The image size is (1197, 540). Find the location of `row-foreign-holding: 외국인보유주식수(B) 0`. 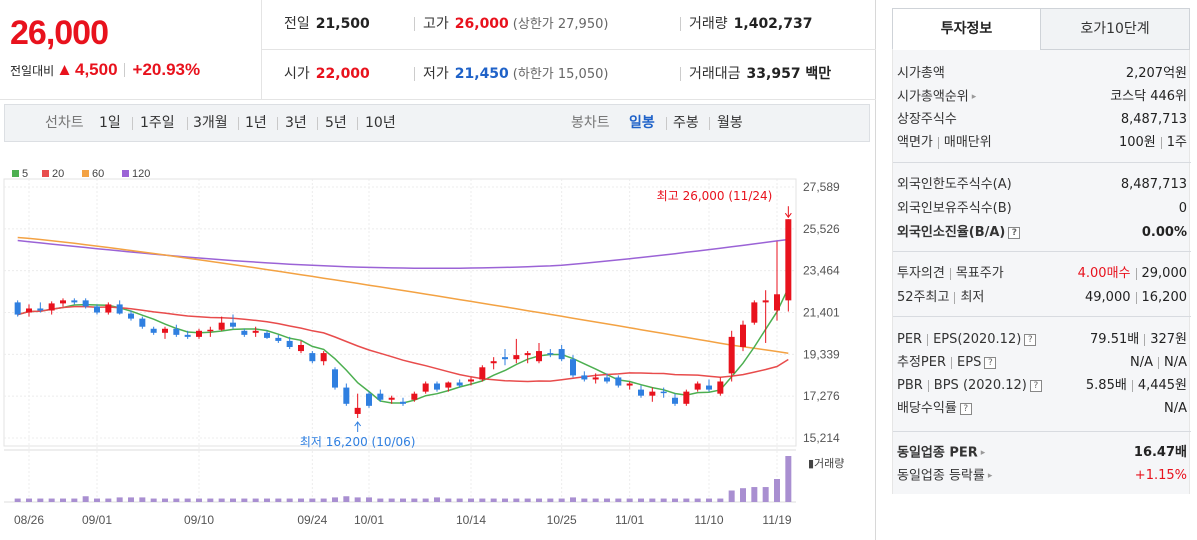

row-foreign-holding: 외국인보유주식수(B) 0 is located at coordinates (1042, 208).